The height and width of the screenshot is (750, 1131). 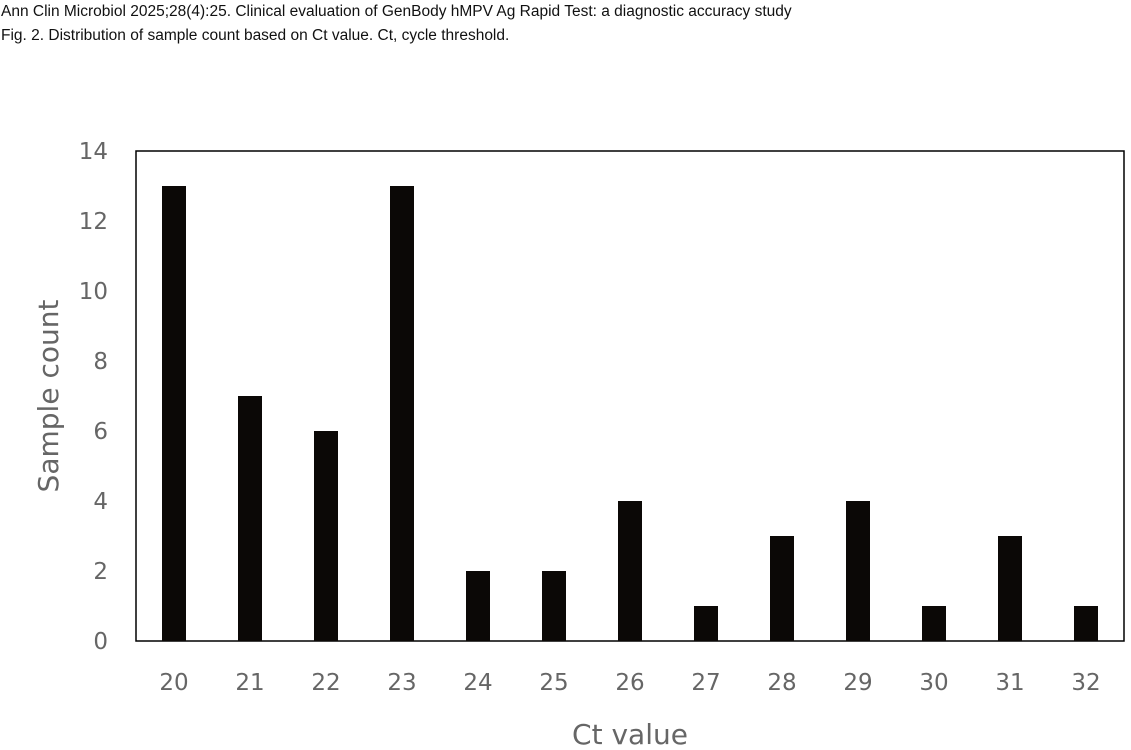 What do you see at coordinates (173, 683) in the screenshot?
I see `x-tick-label-20: 20` at bounding box center [173, 683].